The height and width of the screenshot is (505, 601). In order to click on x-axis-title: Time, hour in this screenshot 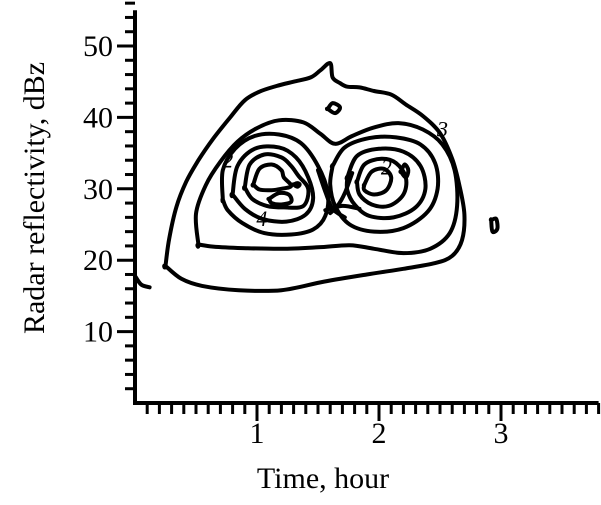, I will do `click(323, 478)`.